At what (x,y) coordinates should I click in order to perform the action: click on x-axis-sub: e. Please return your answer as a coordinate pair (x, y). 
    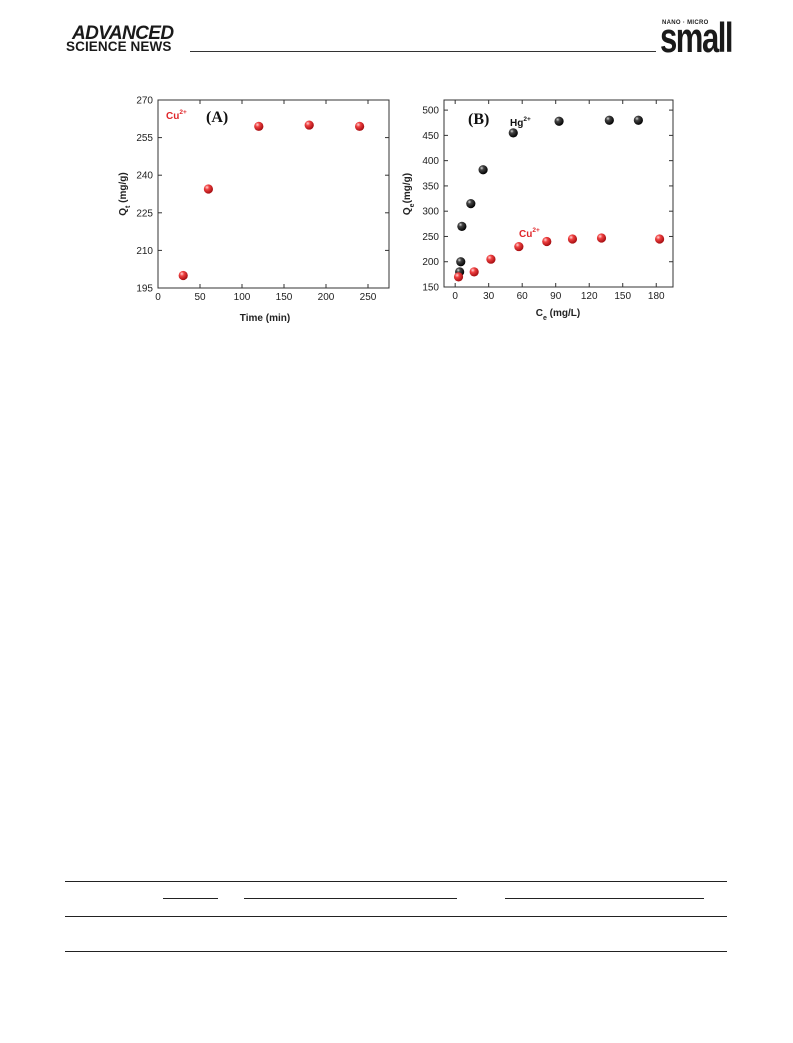
    Looking at the image, I should click on (545, 318).